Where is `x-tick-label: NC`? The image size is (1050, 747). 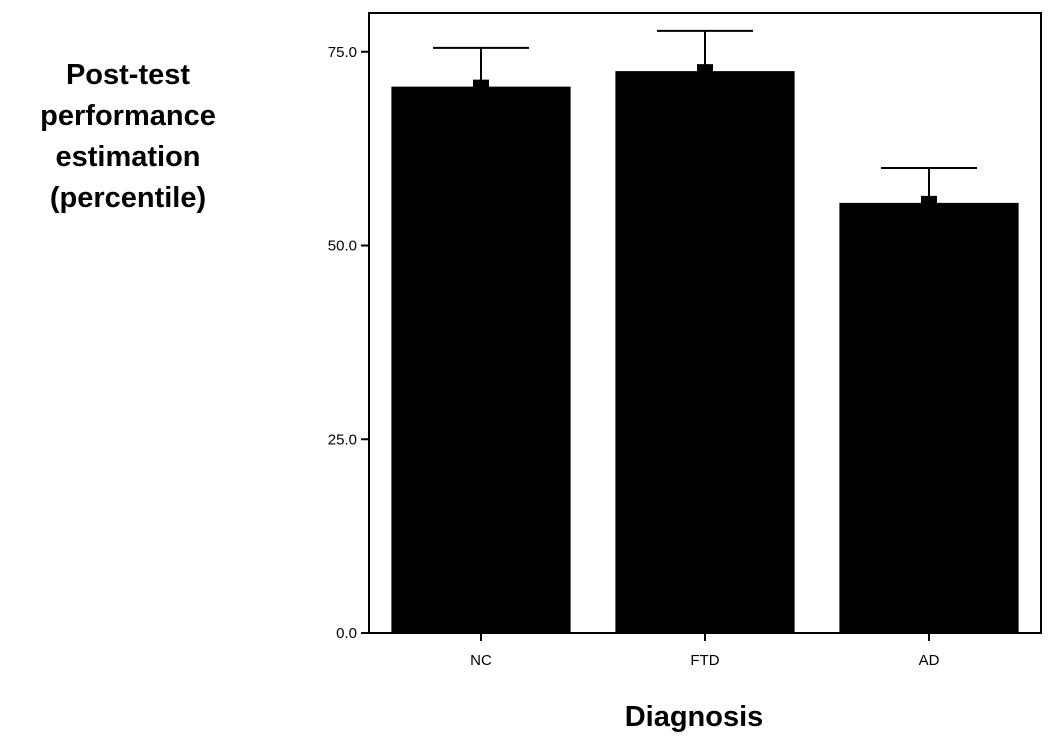 x-tick-label: NC is located at coordinates (481, 660).